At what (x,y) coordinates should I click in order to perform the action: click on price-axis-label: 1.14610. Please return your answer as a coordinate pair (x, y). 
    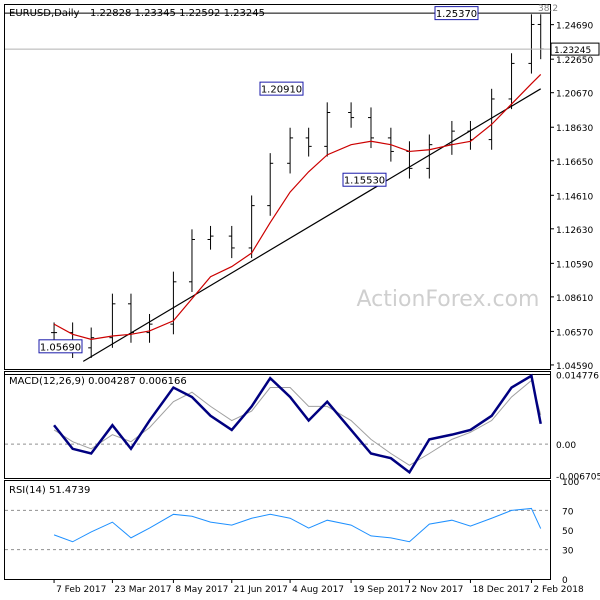
    Looking at the image, I should click on (574, 197).